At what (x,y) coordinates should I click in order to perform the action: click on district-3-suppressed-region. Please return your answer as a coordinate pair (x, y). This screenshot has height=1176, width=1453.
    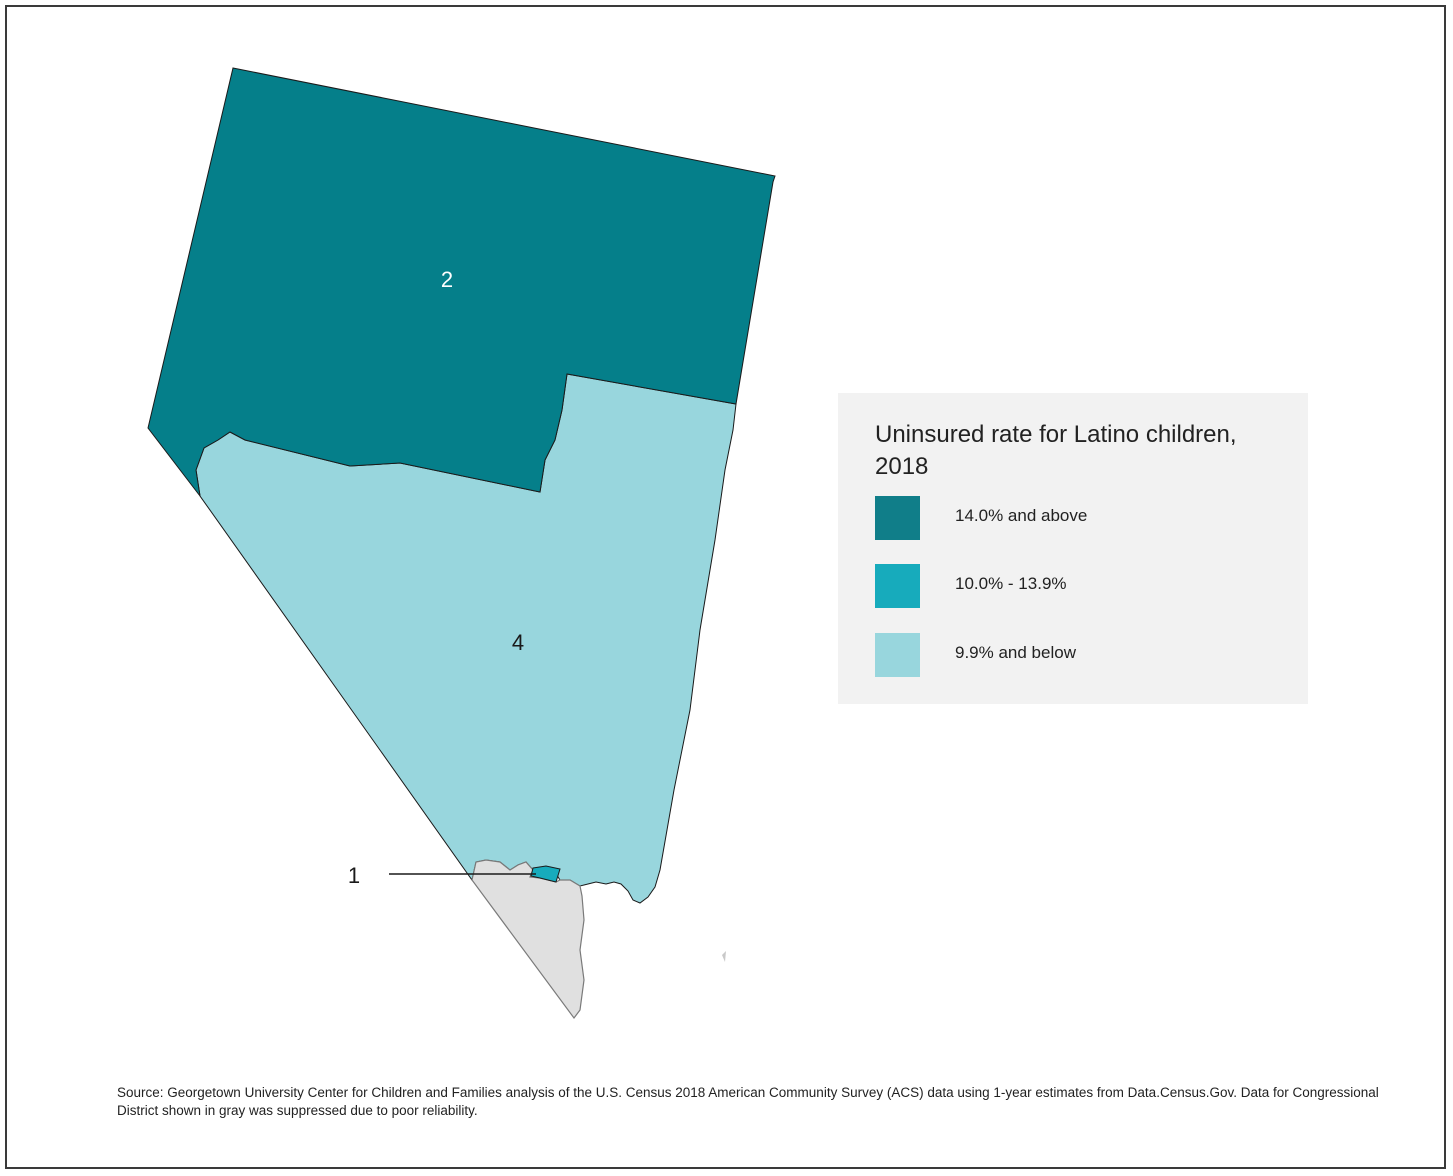
    Looking at the image, I should click on (528, 939).